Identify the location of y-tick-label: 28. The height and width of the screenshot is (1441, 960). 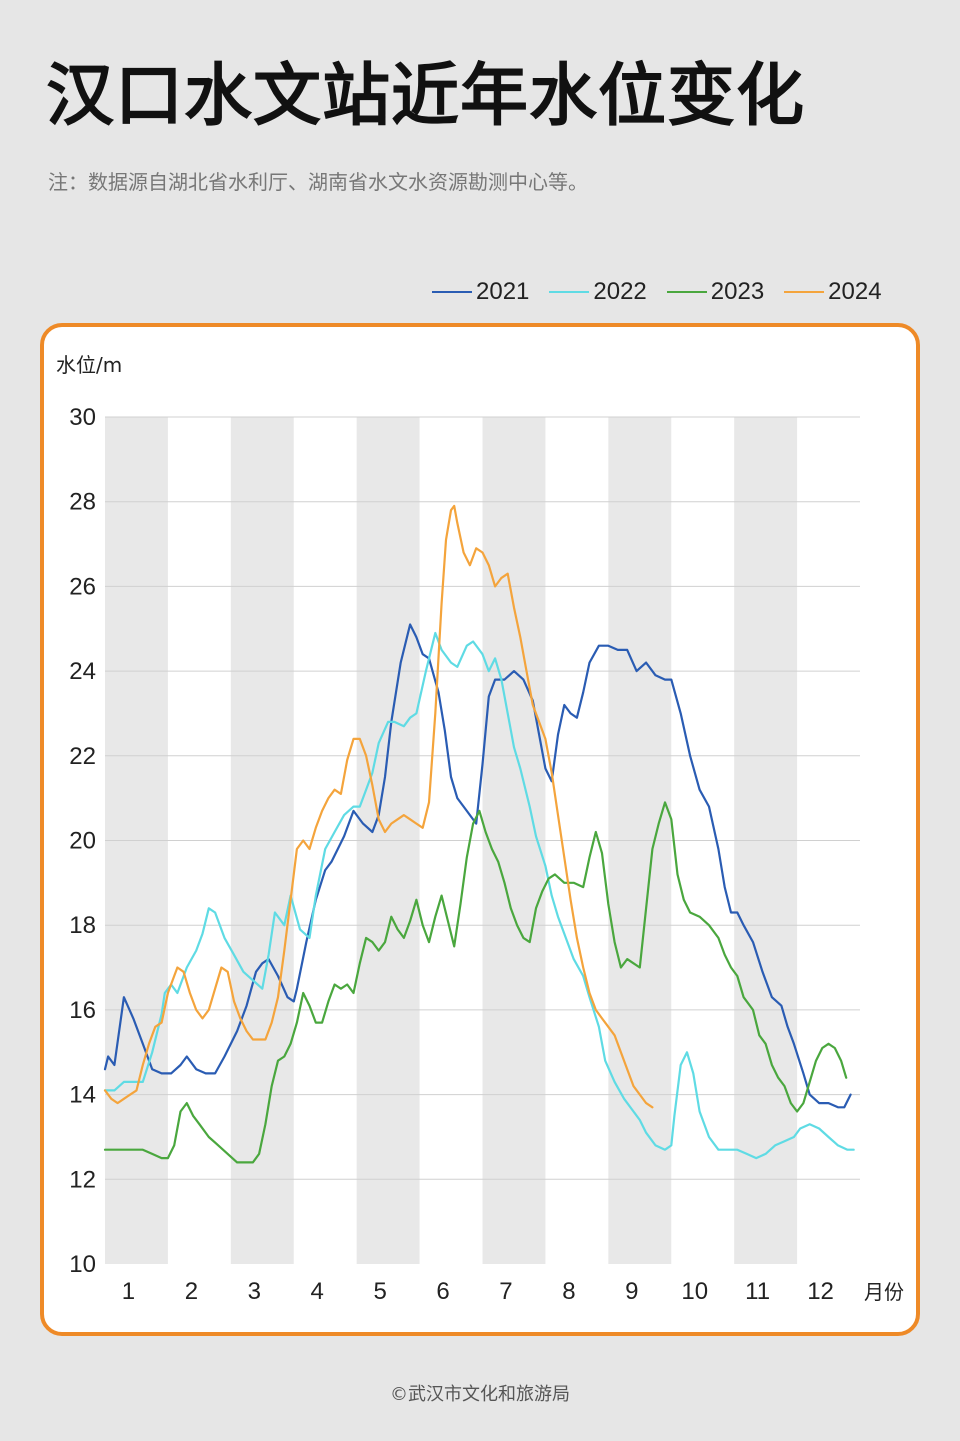
(82, 502).